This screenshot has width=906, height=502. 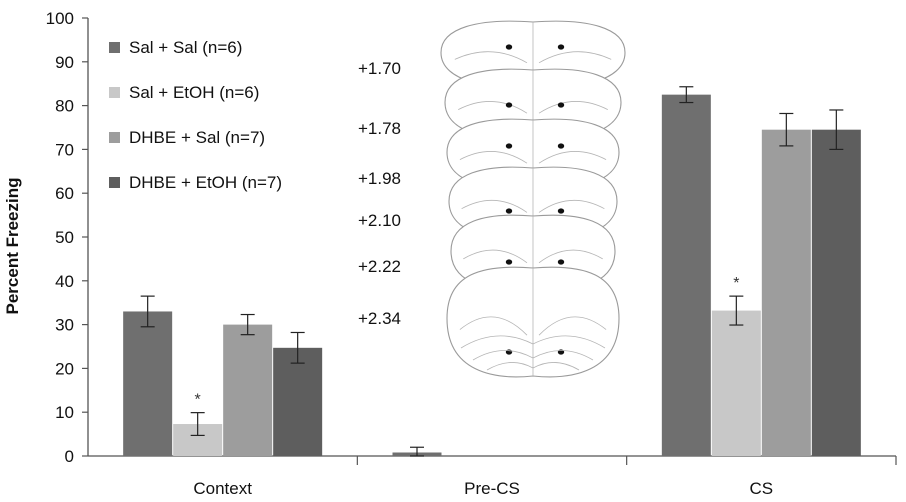 I want to click on y-tick-label: 50, so click(x=64, y=237).